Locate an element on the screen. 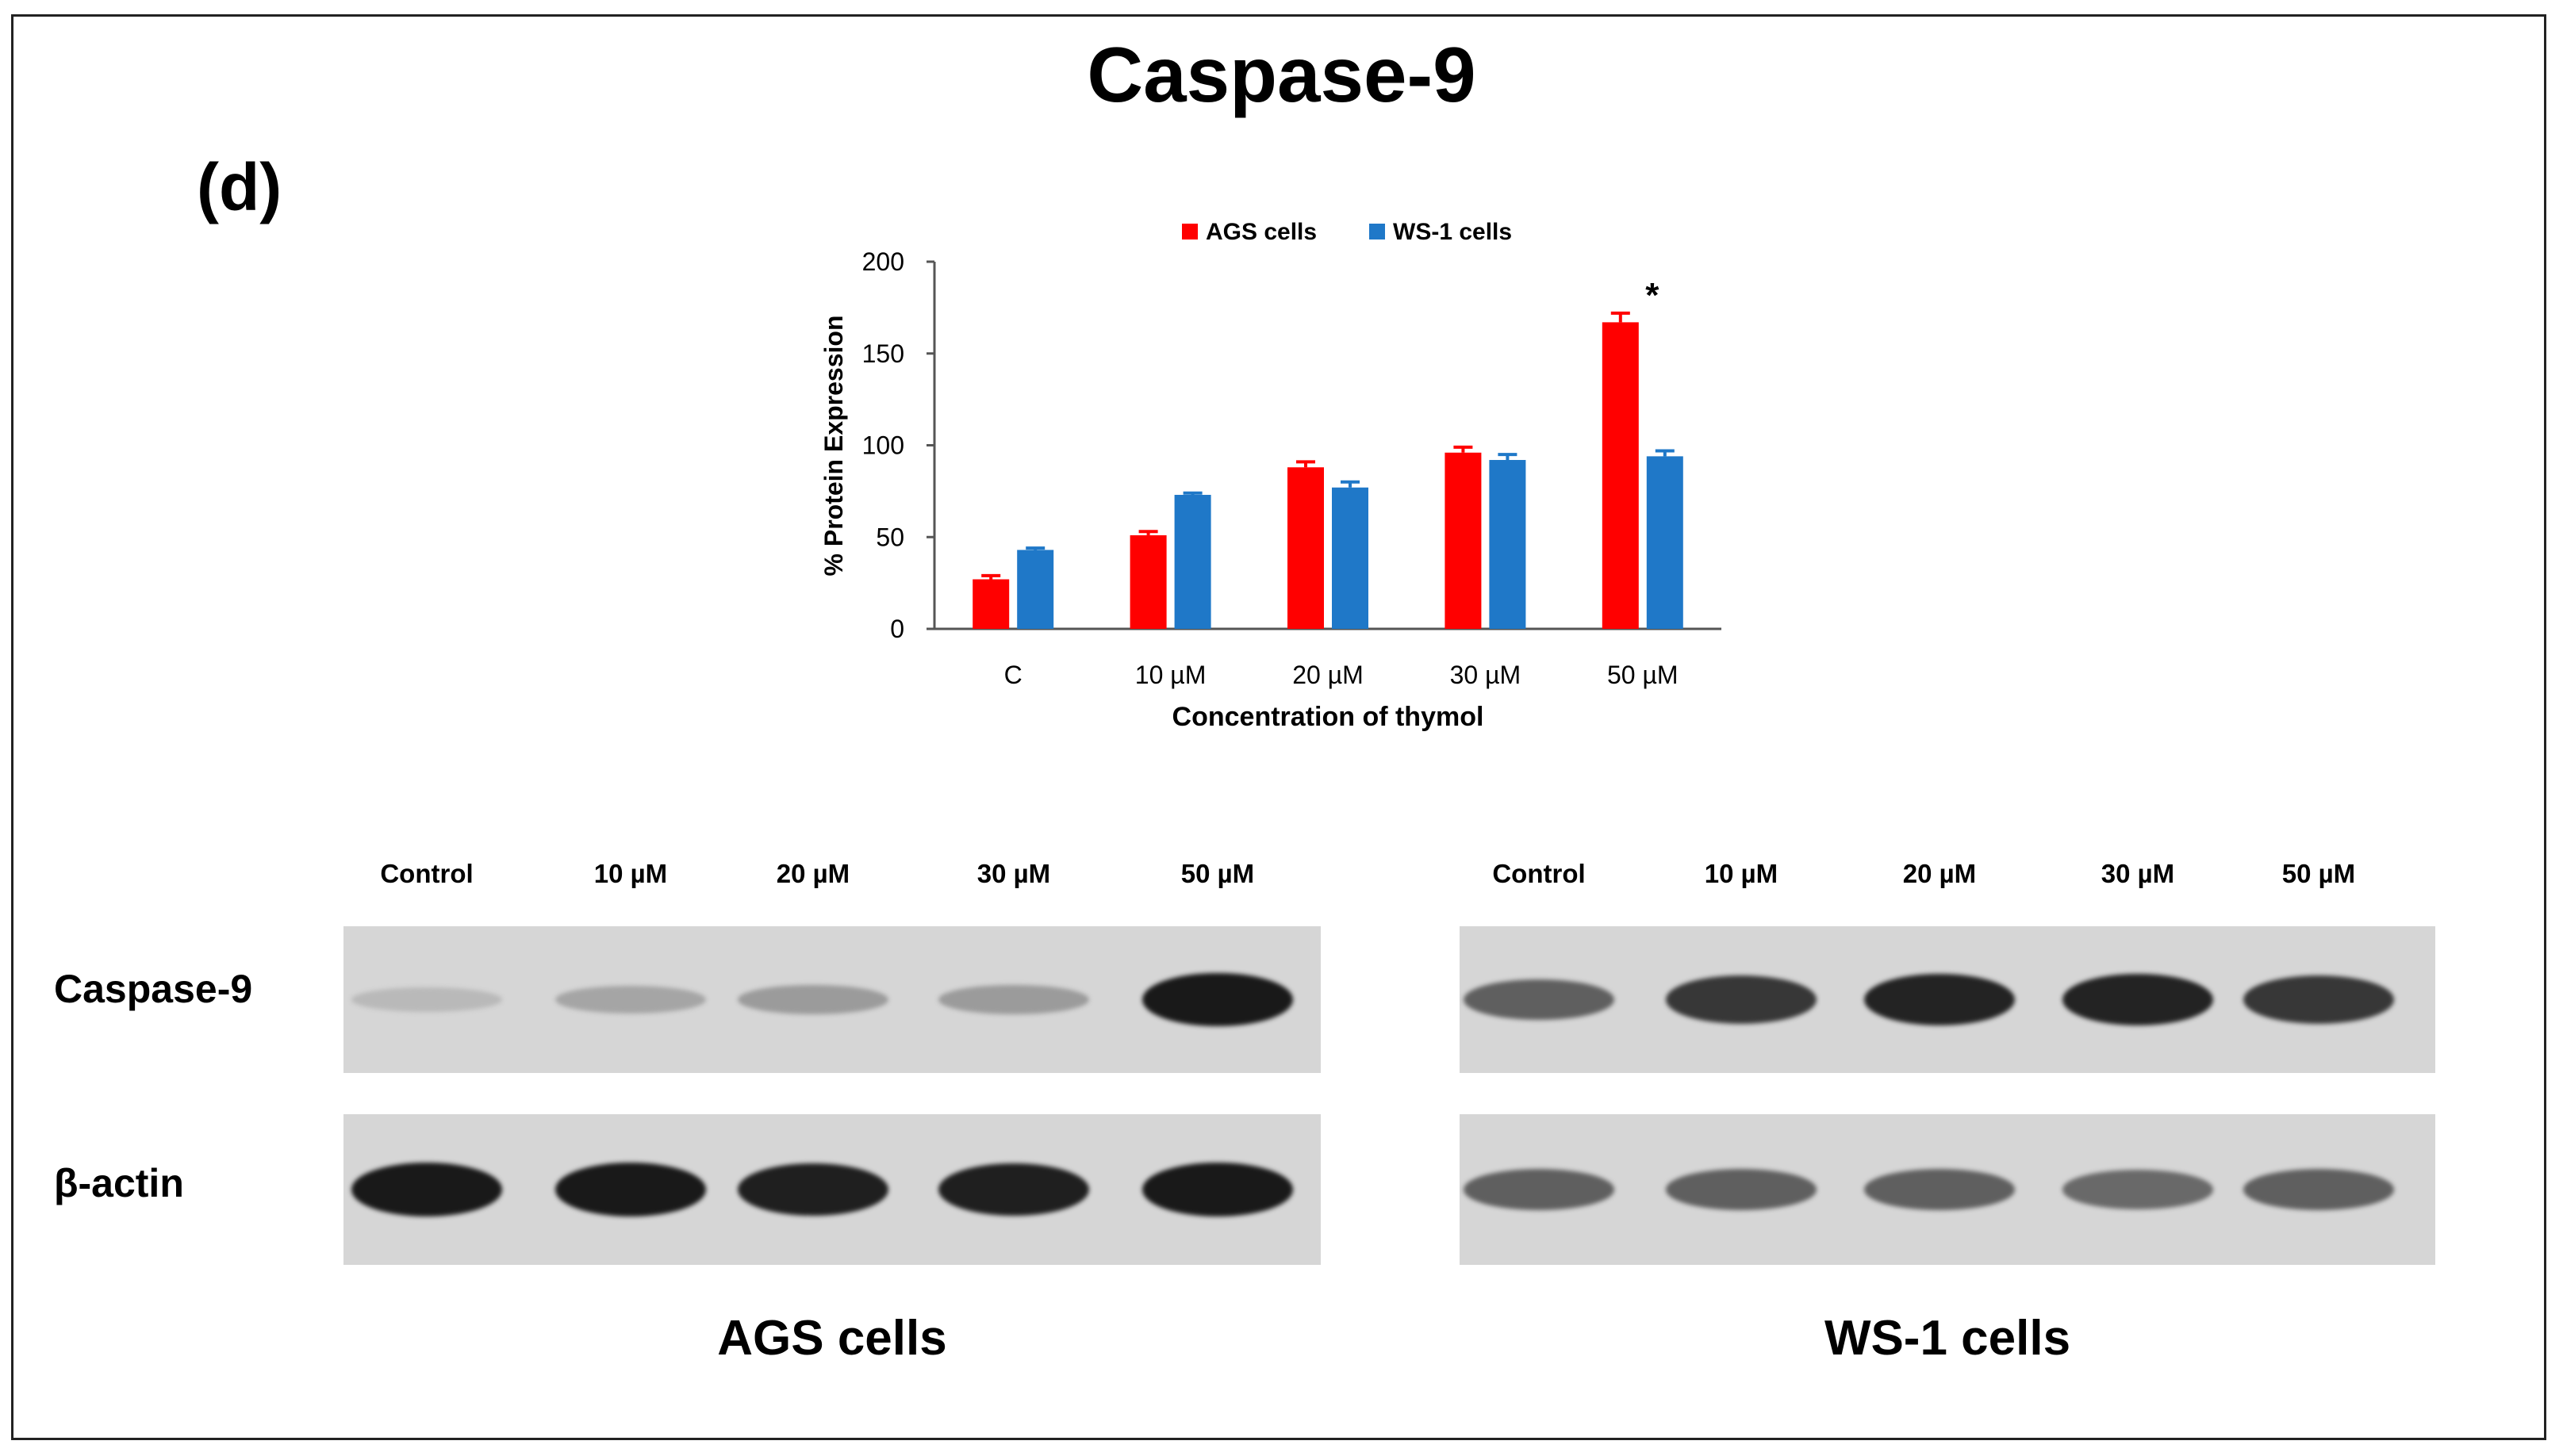 This screenshot has height=1456, width=2563. y-tick-label: 0 is located at coordinates (897, 629).